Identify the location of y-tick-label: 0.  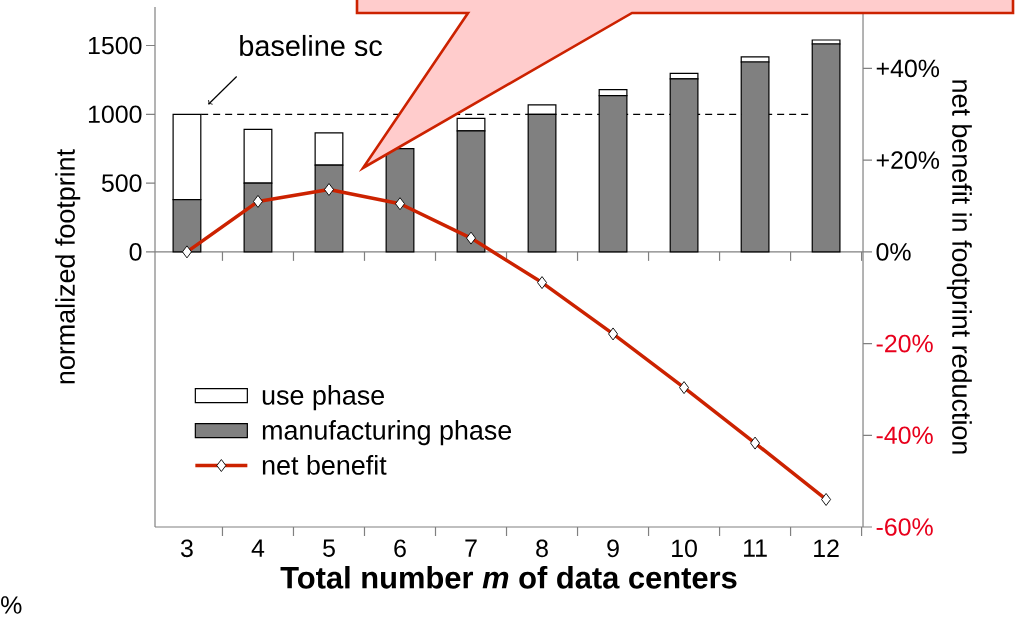
(135, 252).